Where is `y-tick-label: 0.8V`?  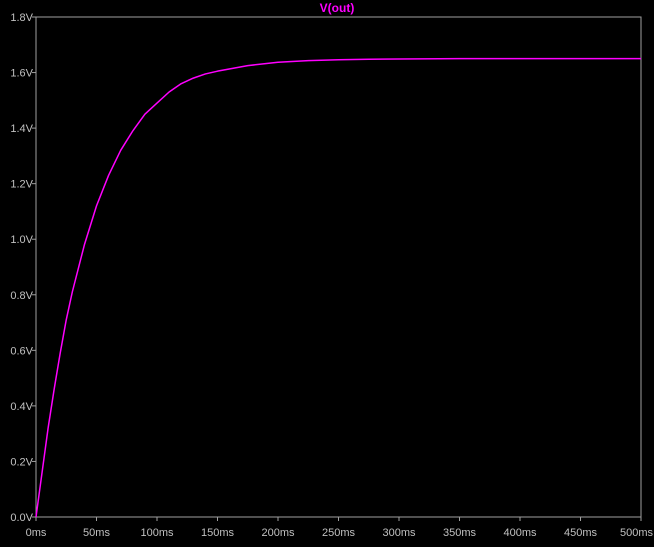 y-tick-label: 0.8V is located at coordinates (21, 296).